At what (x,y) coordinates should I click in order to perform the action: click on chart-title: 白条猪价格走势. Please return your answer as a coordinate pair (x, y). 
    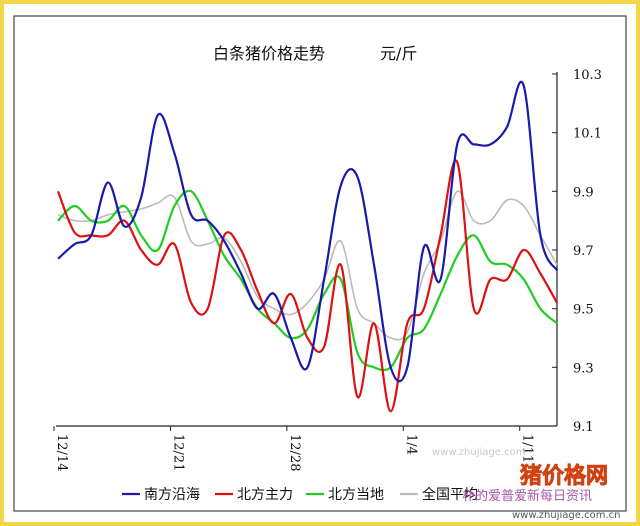
    Looking at the image, I should click on (269, 53).